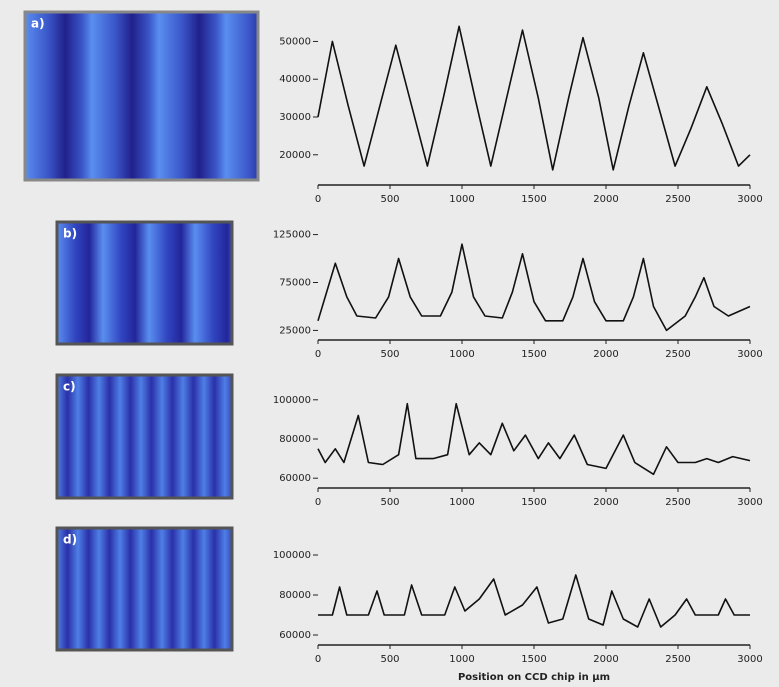 The image size is (779, 687). I want to click on y-tick-label: 50000, so click(295, 41).